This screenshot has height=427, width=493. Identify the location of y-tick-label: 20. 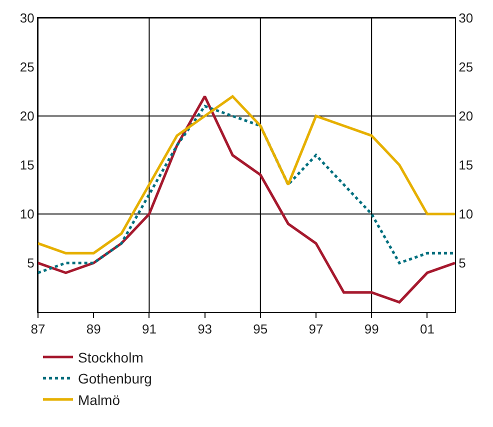
(466, 116).